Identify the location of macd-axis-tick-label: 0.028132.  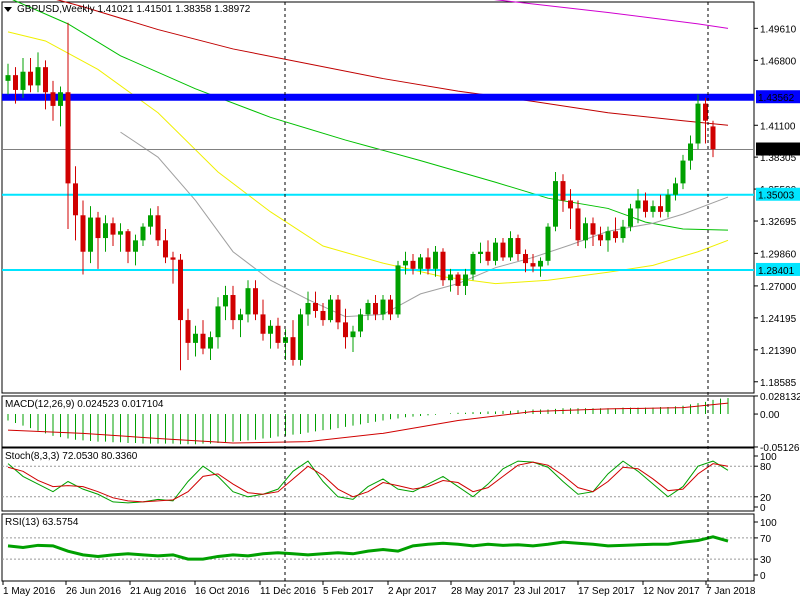
(780, 397).